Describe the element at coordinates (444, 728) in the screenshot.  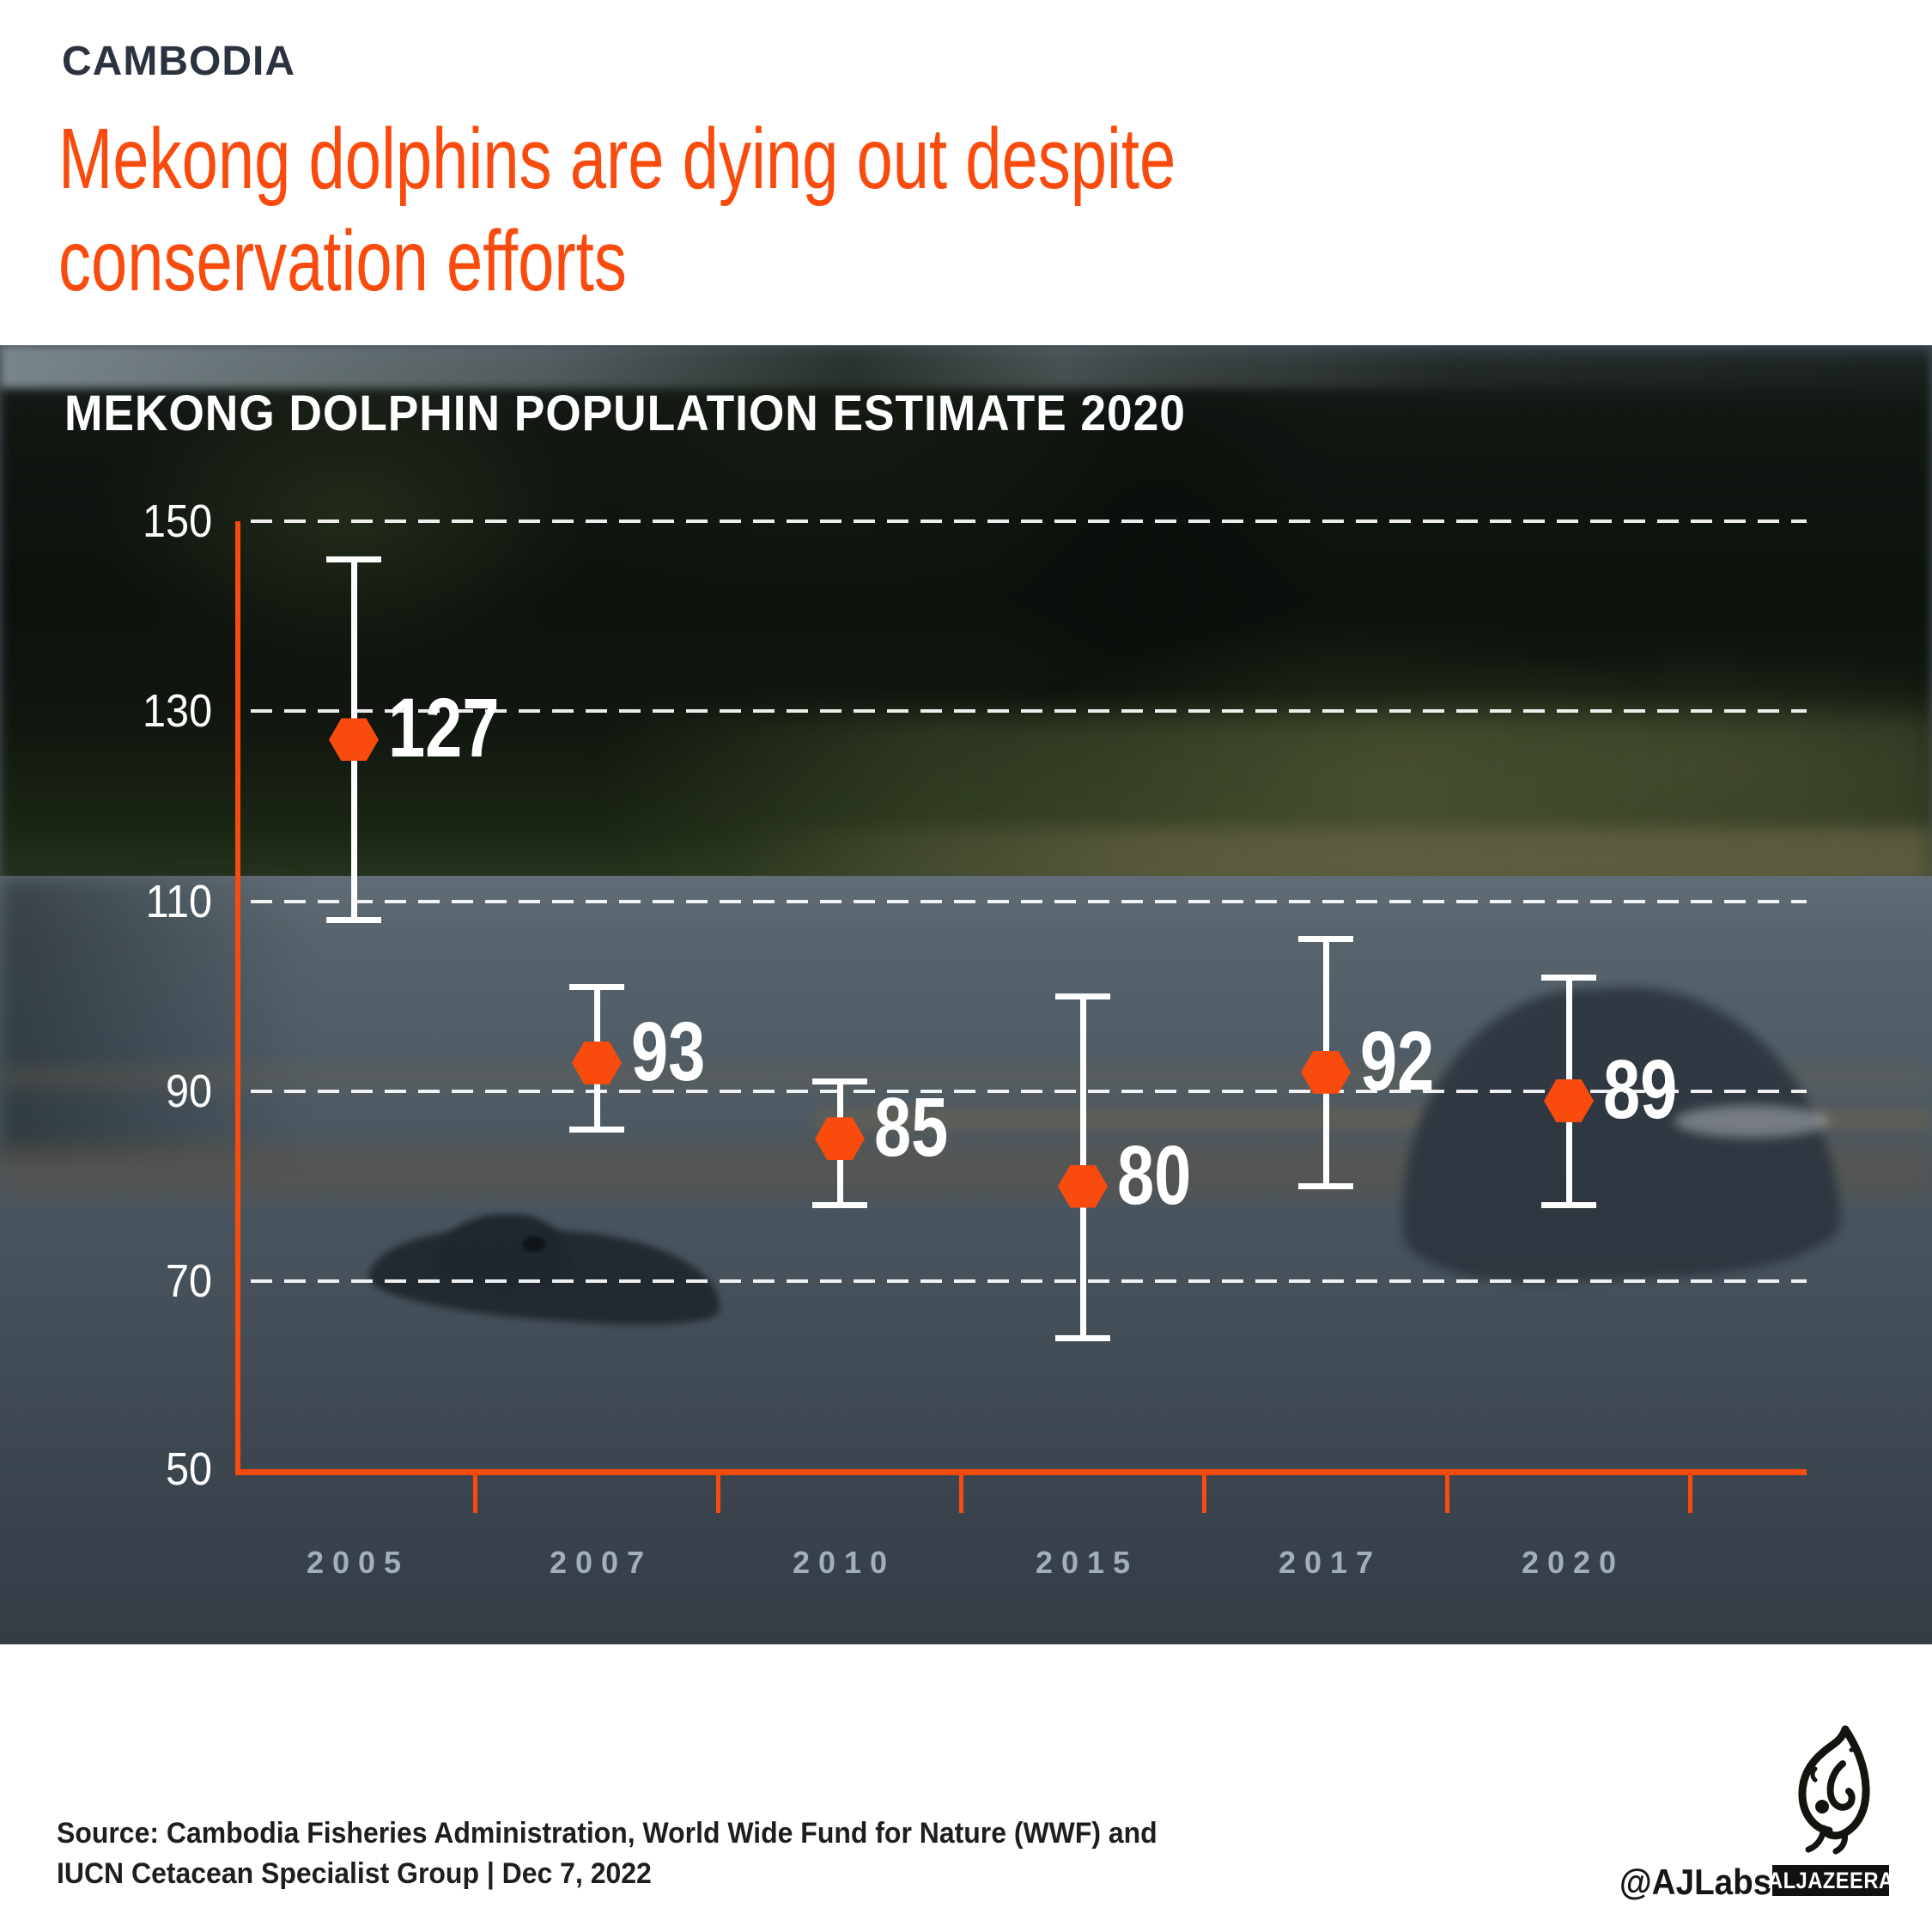
I see `data-label-text: 127` at that location.